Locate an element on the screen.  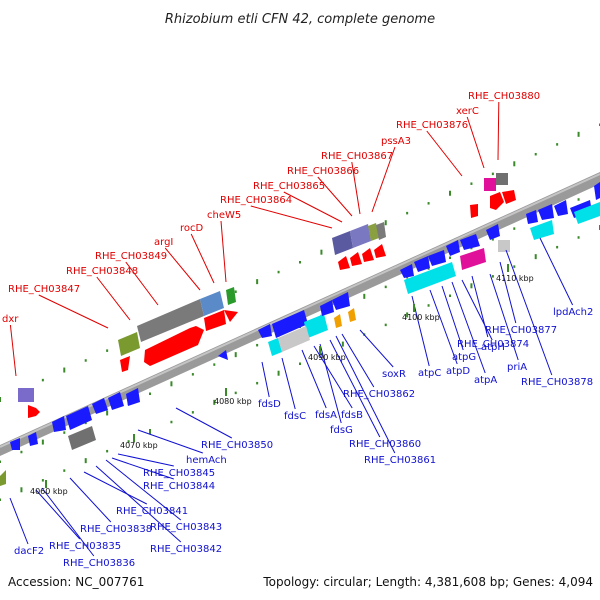
tick-label: 4090 kbp is located at coordinates (327, 357).